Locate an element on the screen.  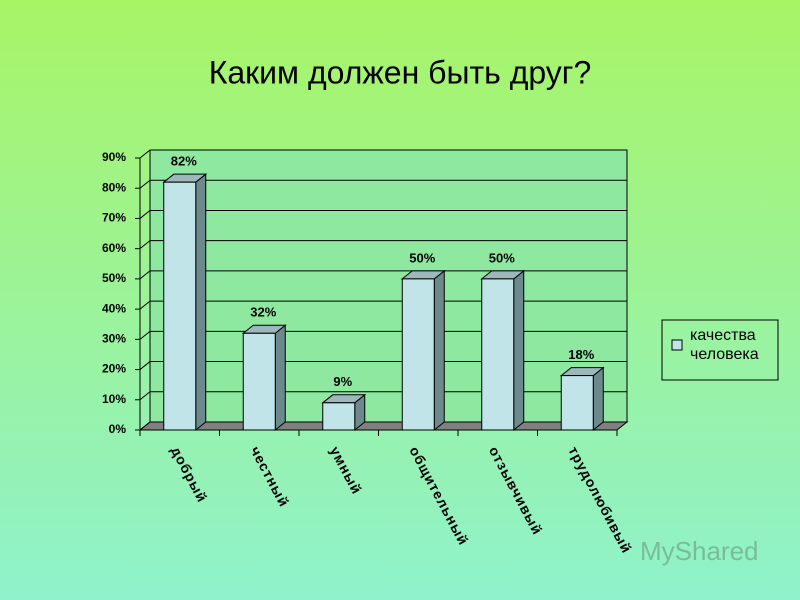
legend-label-line: качества is located at coordinates (723, 335).